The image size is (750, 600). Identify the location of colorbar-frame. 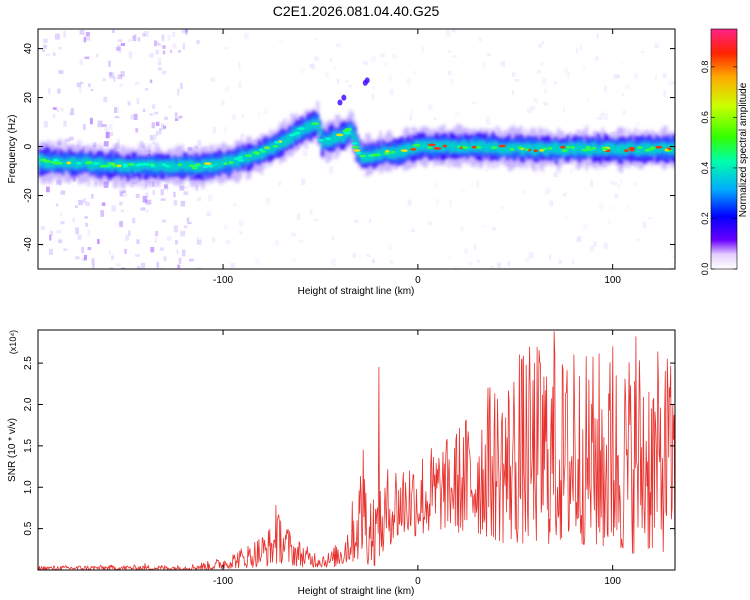
(724, 149).